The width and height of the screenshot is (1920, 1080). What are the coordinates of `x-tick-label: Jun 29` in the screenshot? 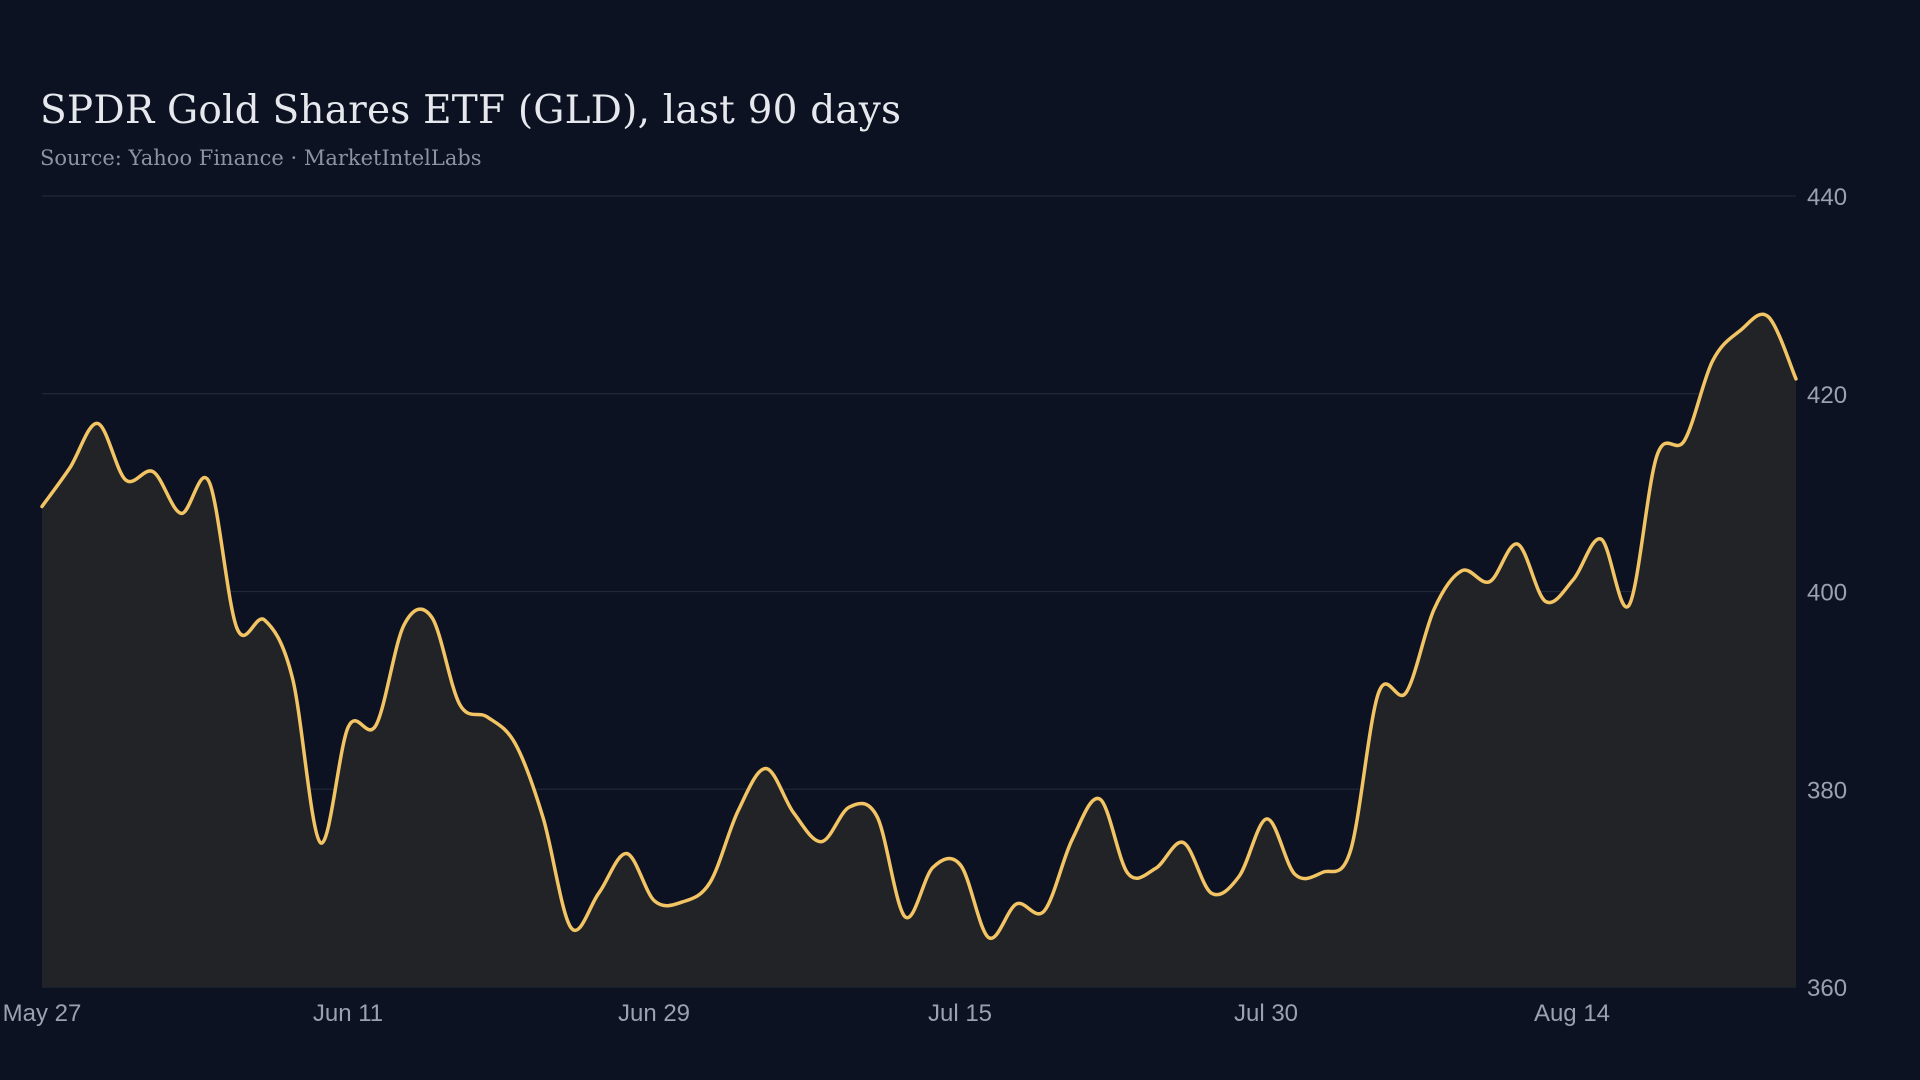 It's located at (654, 1013).